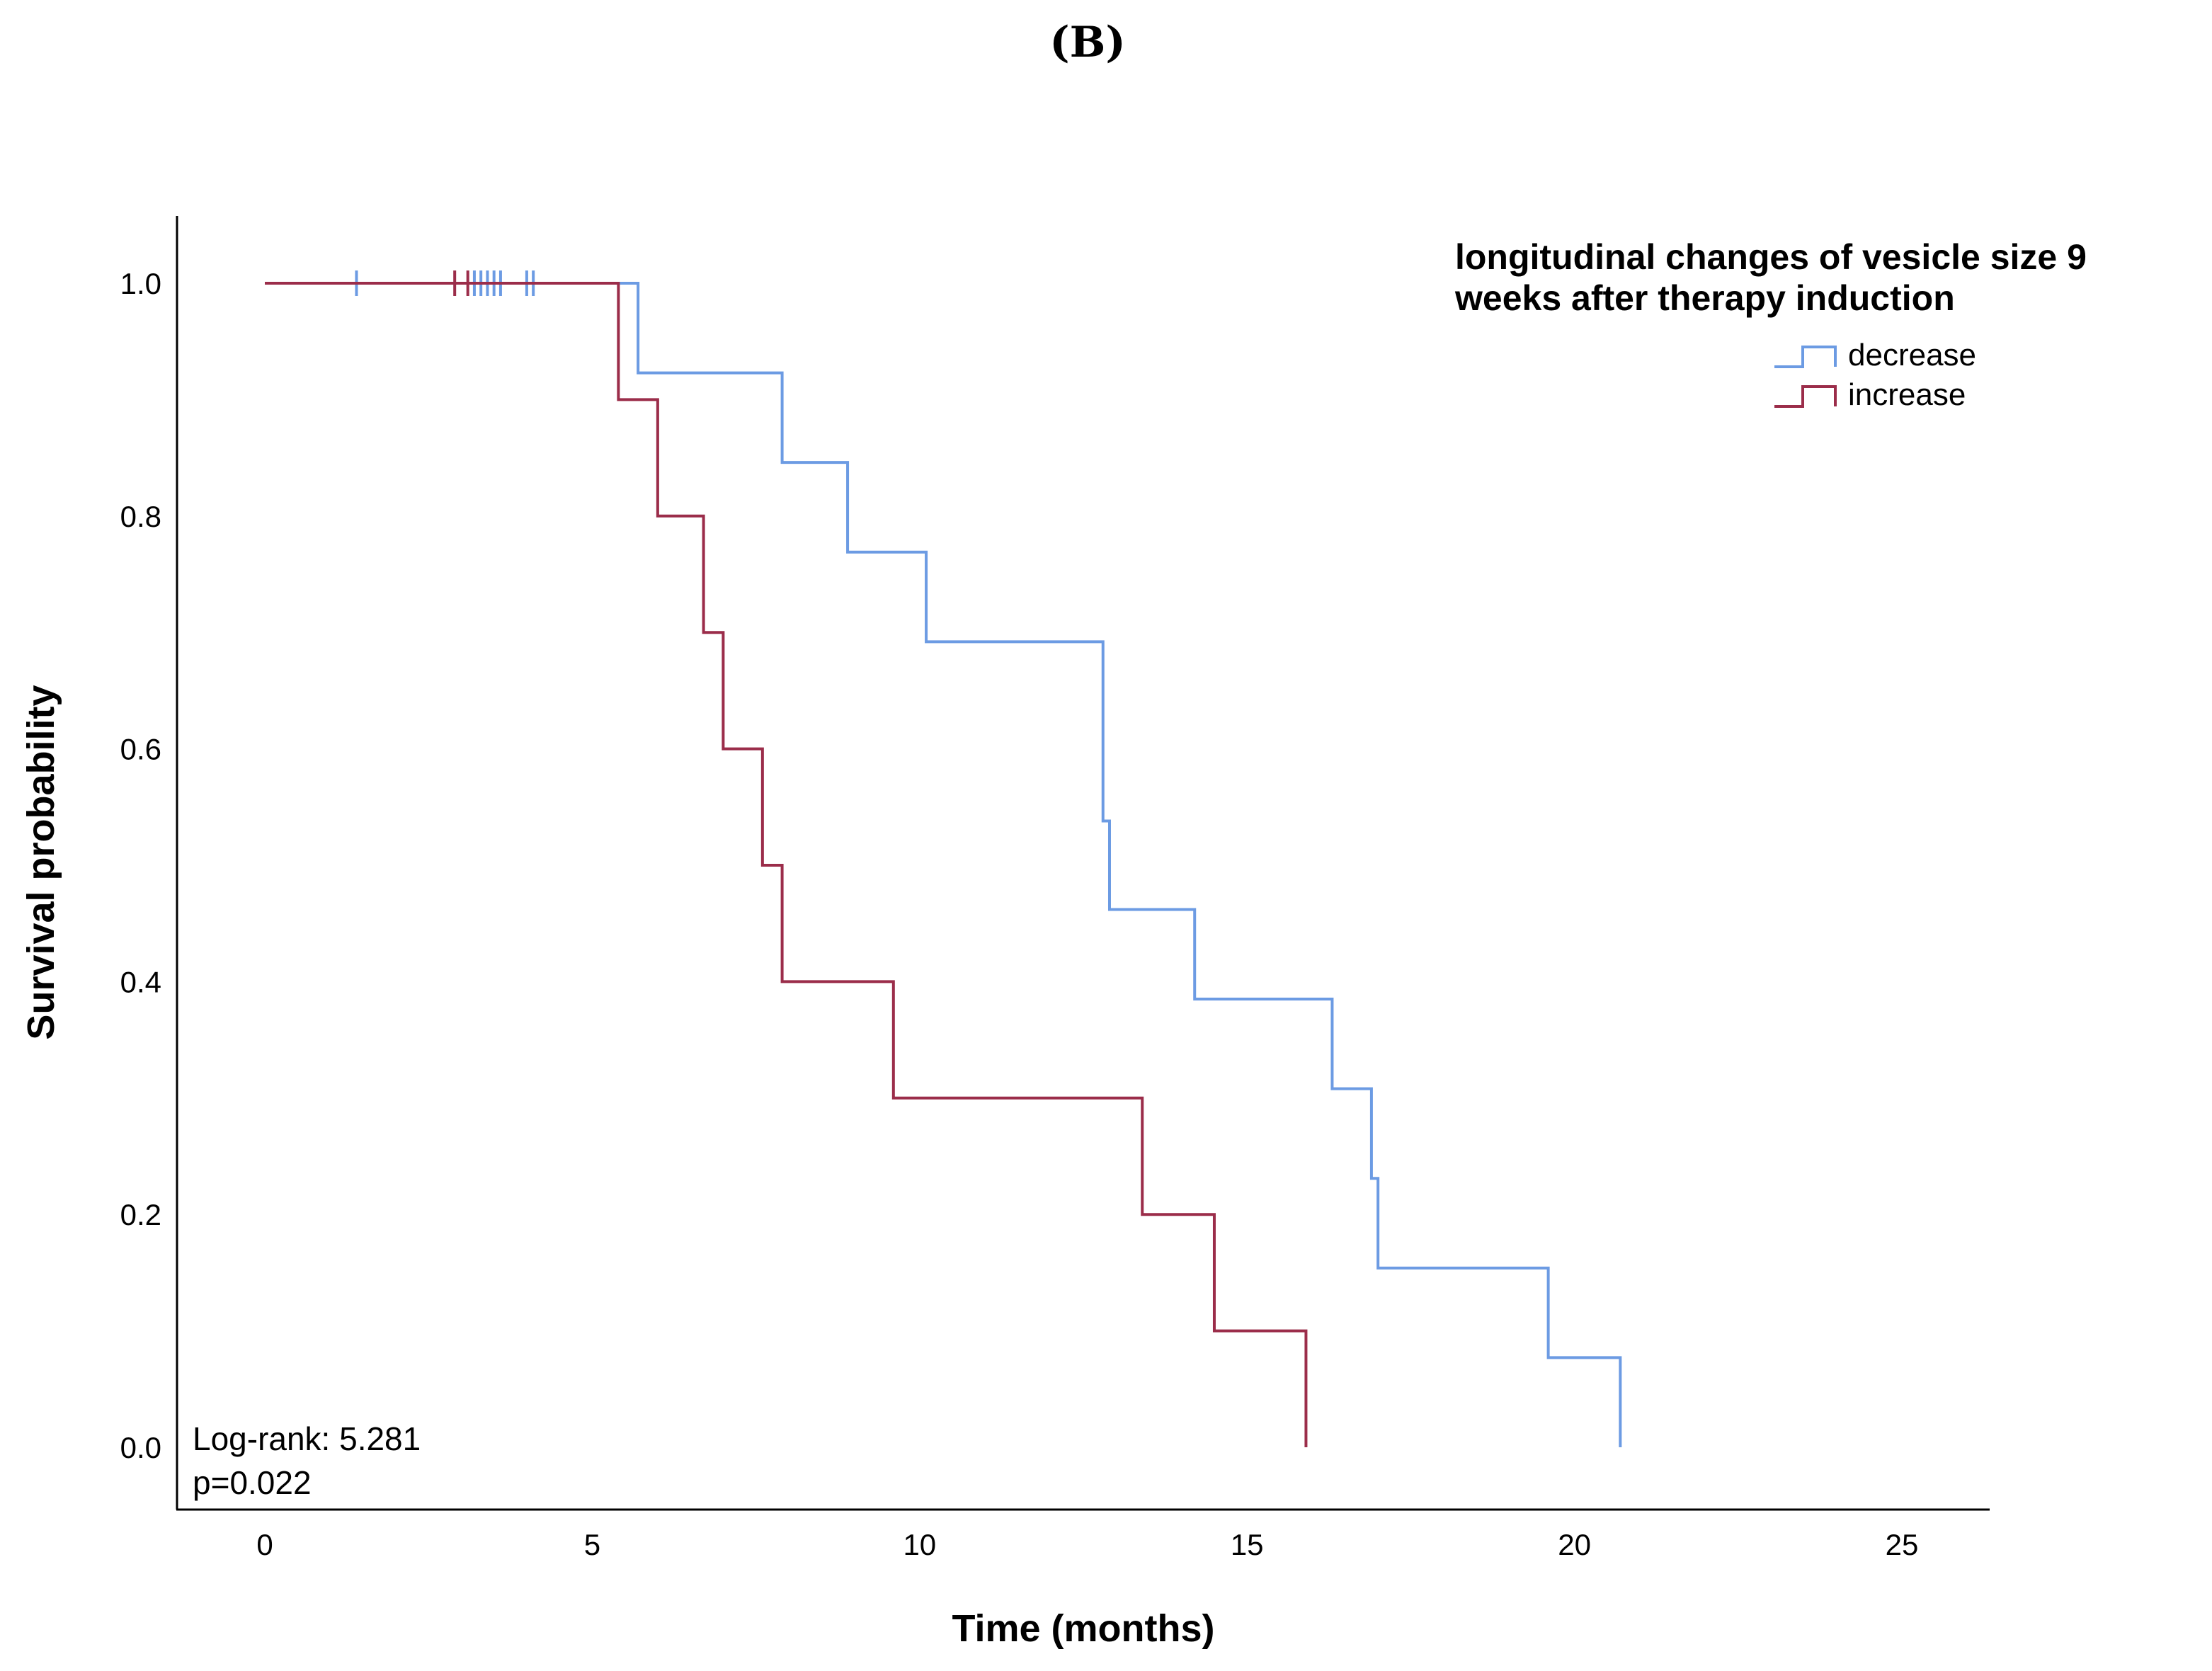 The height and width of the screenshot is (1671, 2212). I want to click on legend-title-line-2: weeks after therapy induction, so click(1704, 298).